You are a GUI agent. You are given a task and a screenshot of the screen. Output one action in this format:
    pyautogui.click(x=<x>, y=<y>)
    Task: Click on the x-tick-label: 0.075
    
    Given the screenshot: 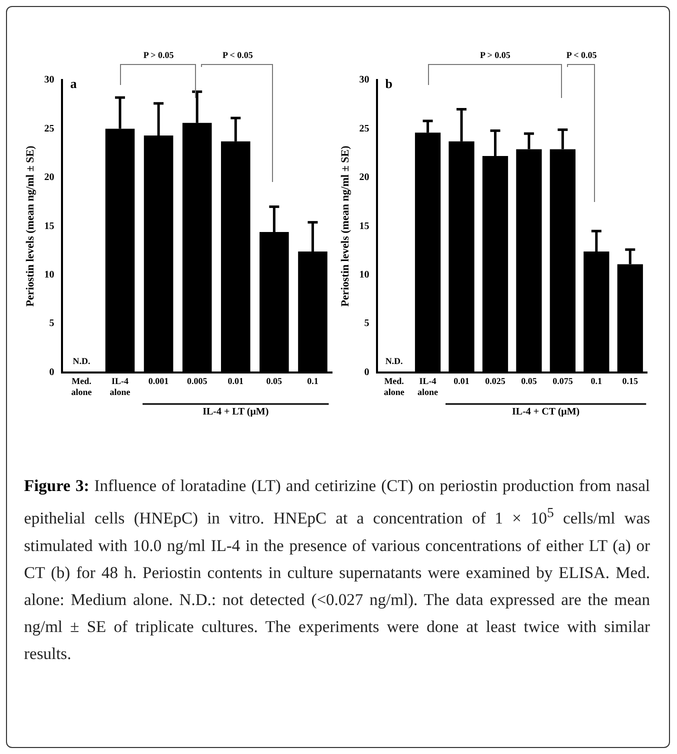 What is the action you would take?
    pyautogui.click(x=563, y=381)
    